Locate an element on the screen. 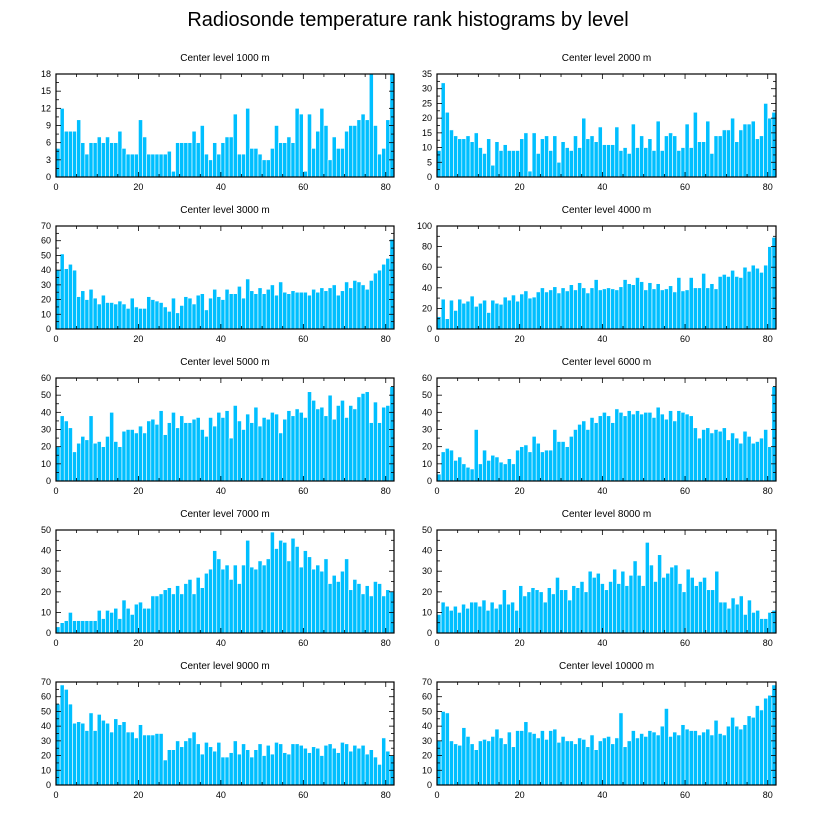 The image size is (816, 824). y-tick-label: 0 is located at coordinates (48, 785).